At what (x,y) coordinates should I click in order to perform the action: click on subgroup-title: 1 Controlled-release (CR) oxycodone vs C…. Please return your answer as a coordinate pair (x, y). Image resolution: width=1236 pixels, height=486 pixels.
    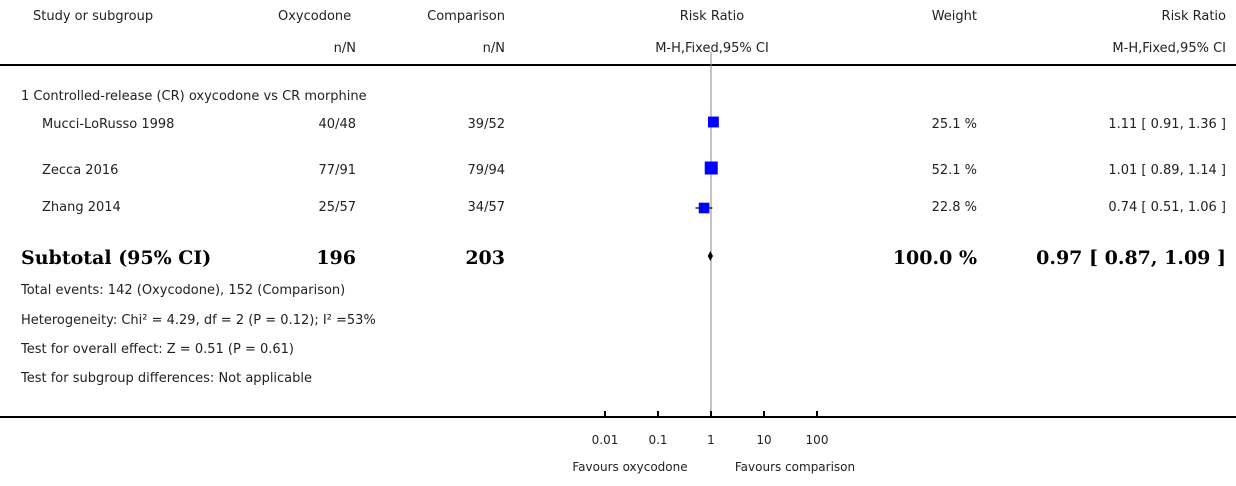
    Looking at the image, I should click on (194, 96).